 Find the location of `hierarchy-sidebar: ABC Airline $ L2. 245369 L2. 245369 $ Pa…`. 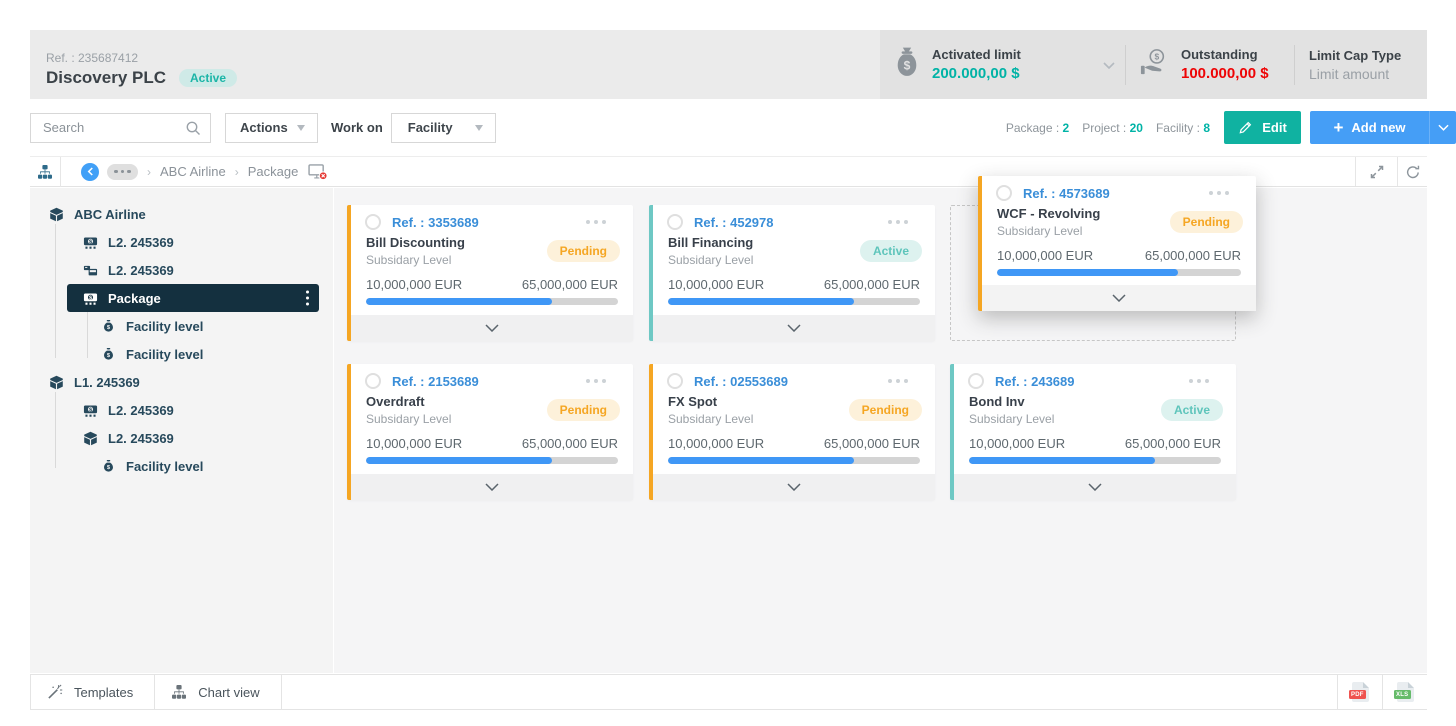

hierarchy-sidebar: ABC Airline $ L2. 245369 L2. 245369 $ Pa… is located at coordinates (181, 430).